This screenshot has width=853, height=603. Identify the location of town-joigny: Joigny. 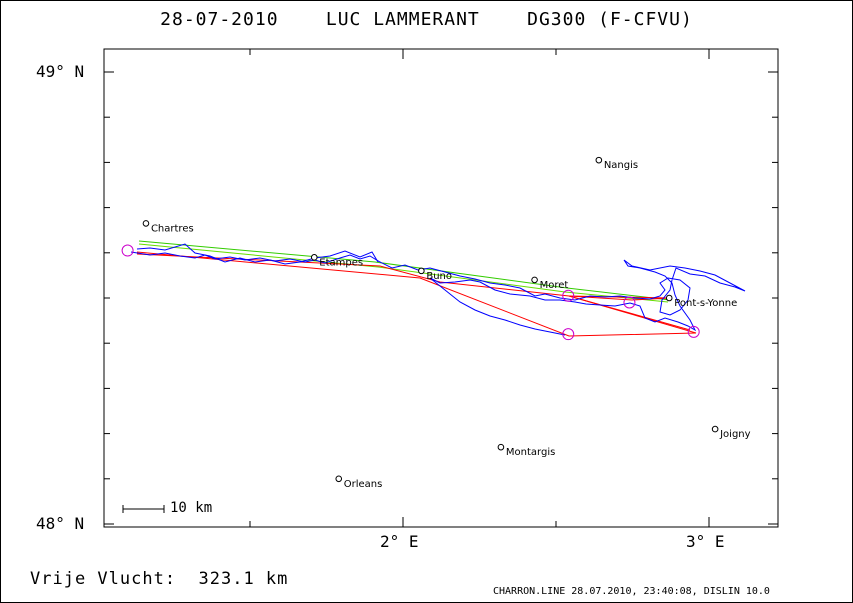
(731, 432).